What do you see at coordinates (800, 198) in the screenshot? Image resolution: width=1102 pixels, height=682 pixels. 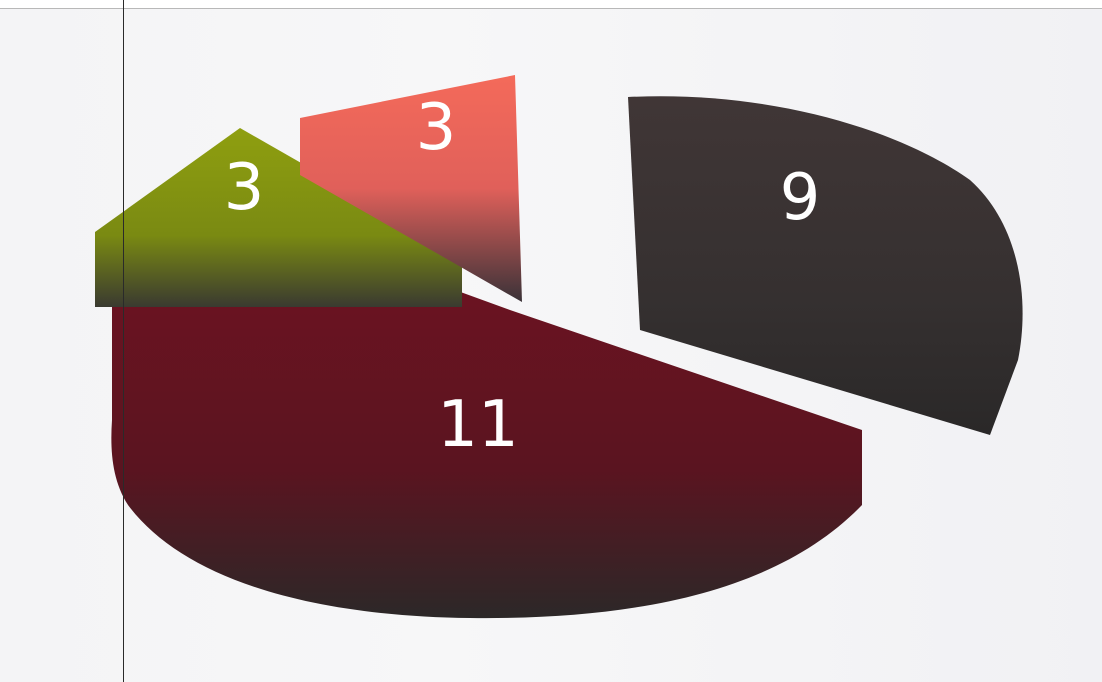 I see `slice-label: 9` at bounding box center [800, 198].